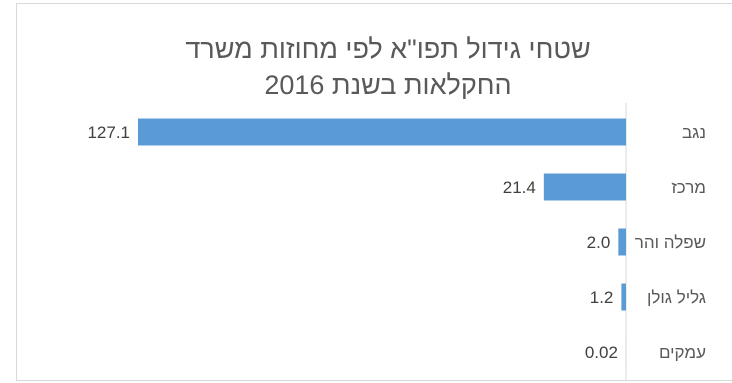 The width and height of the screenshot is (732, 383). Describe the element at coordinates (108, 132) in the screenshot. I see `value-label-0: 127.1` at that location.